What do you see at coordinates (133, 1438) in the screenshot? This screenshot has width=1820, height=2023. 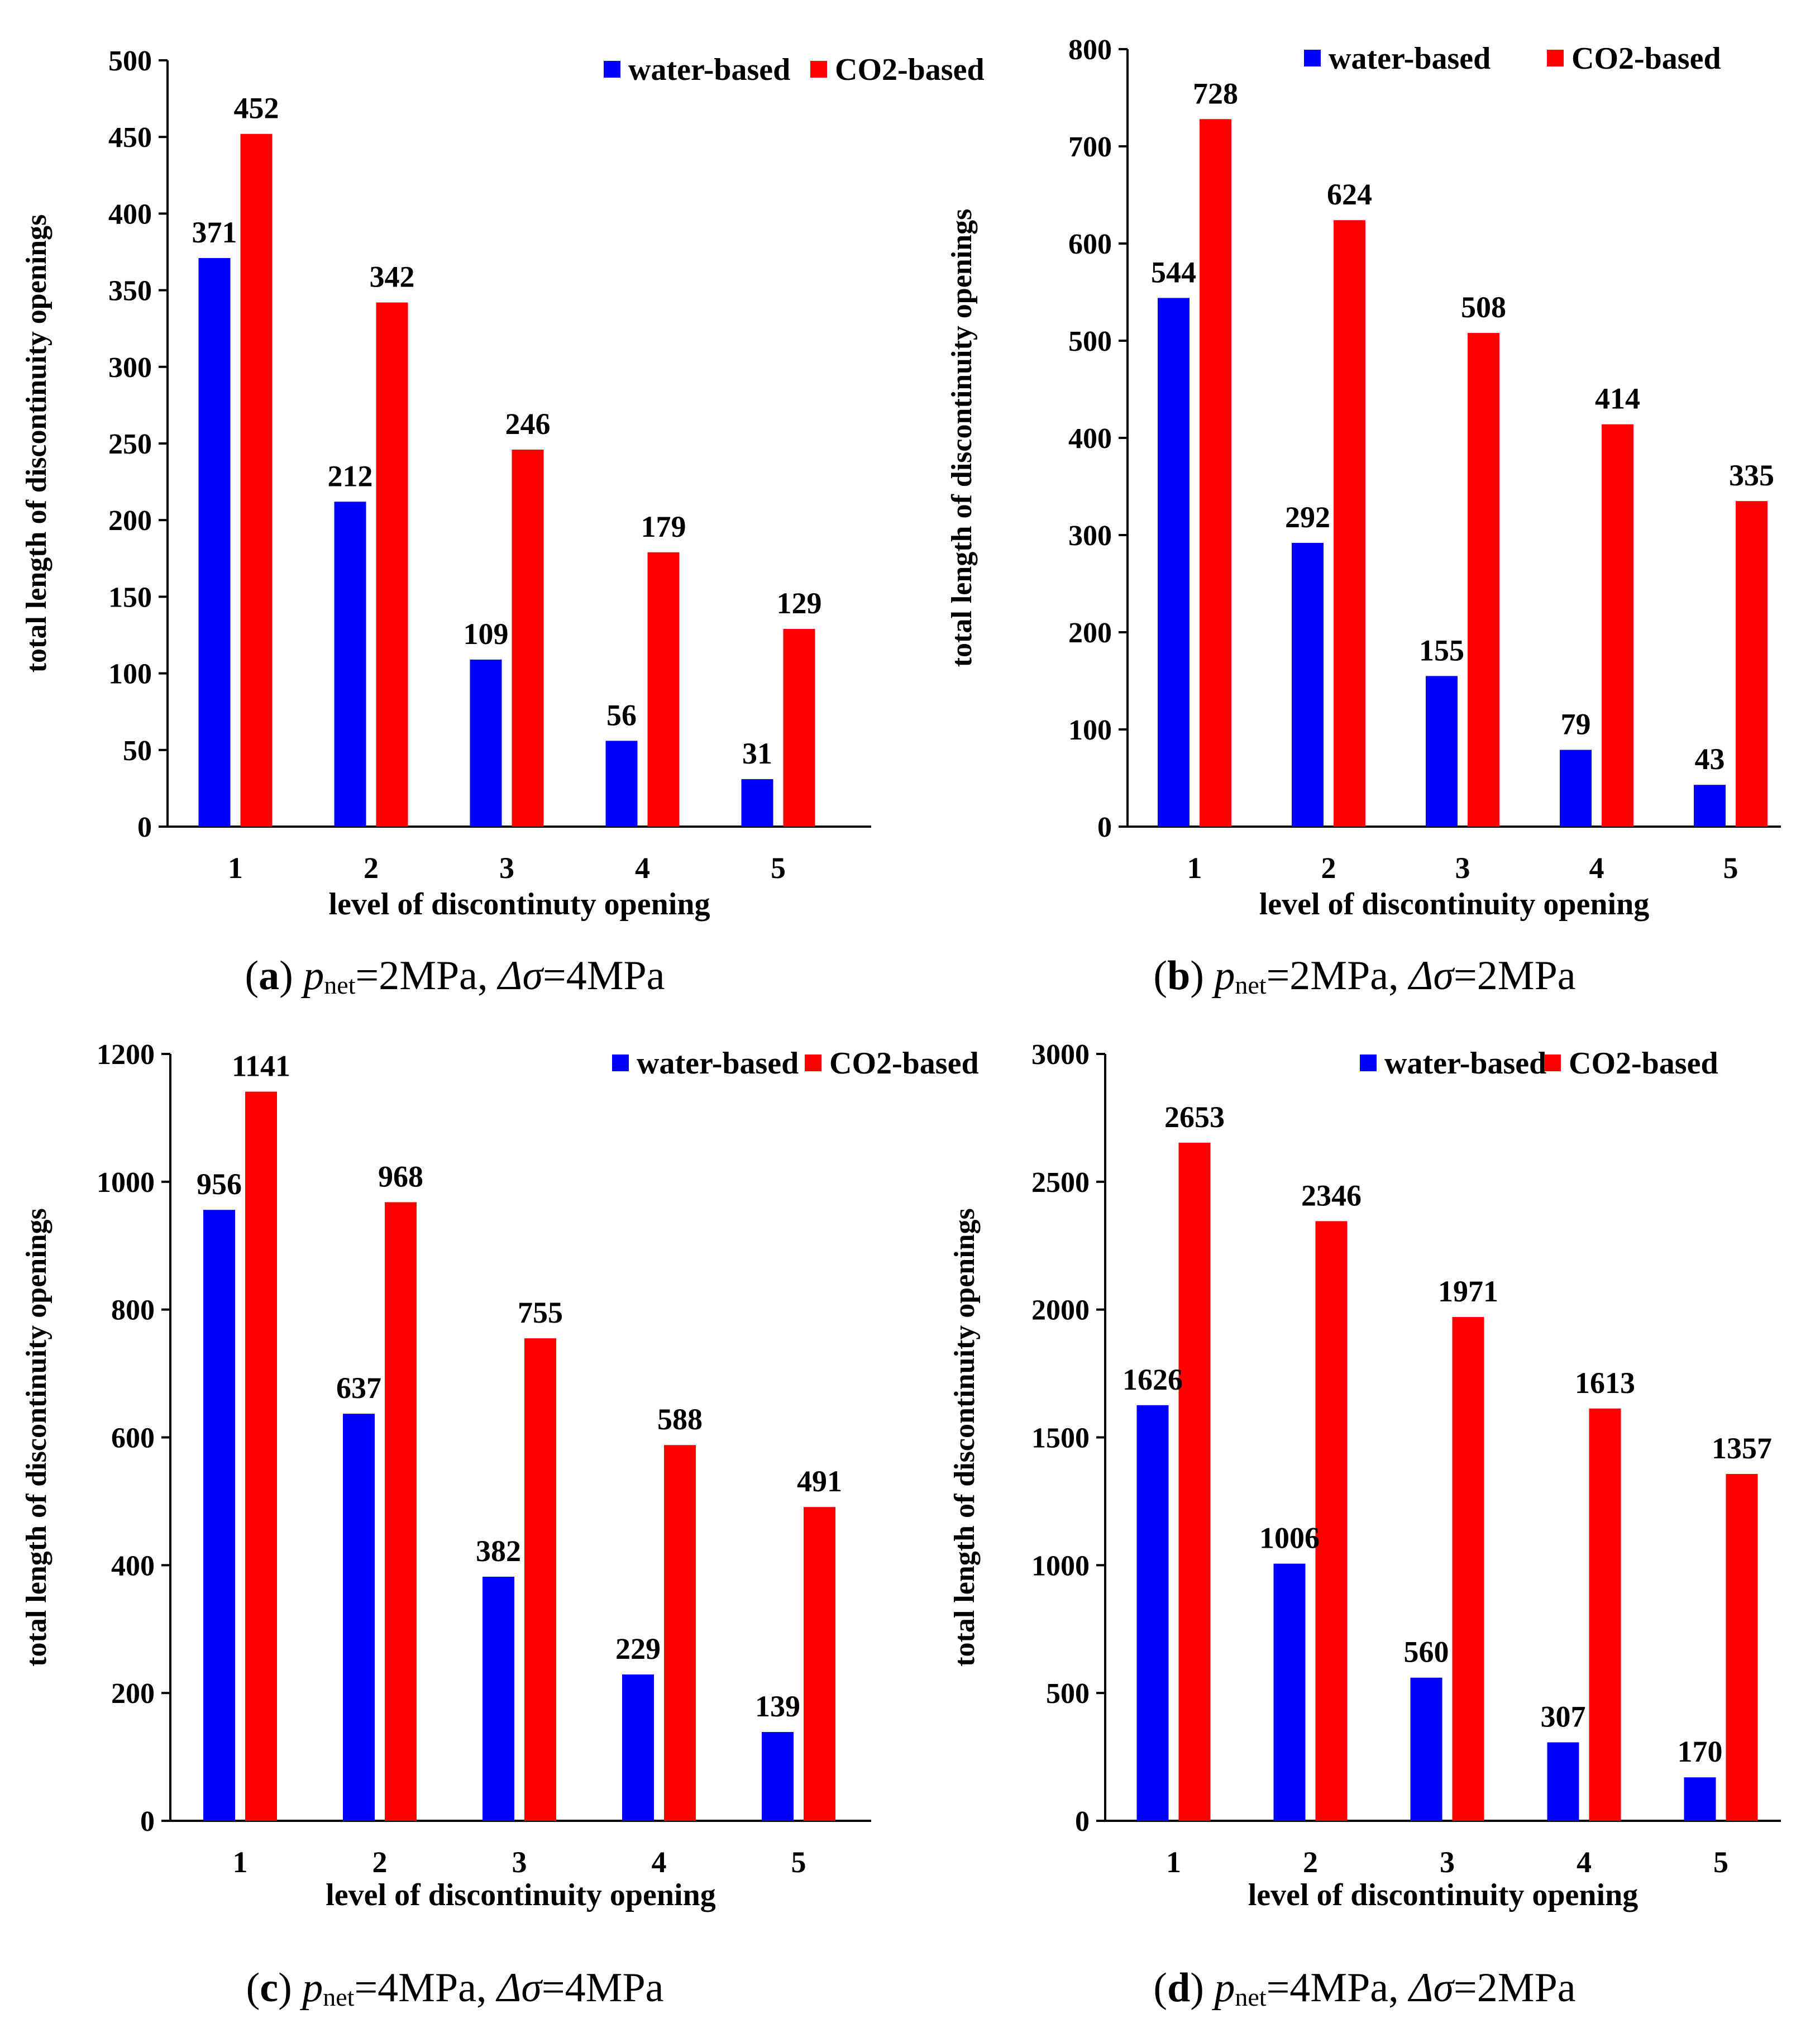 I see `y-tick-label-c: 600` at bounding box center [133, 1438].